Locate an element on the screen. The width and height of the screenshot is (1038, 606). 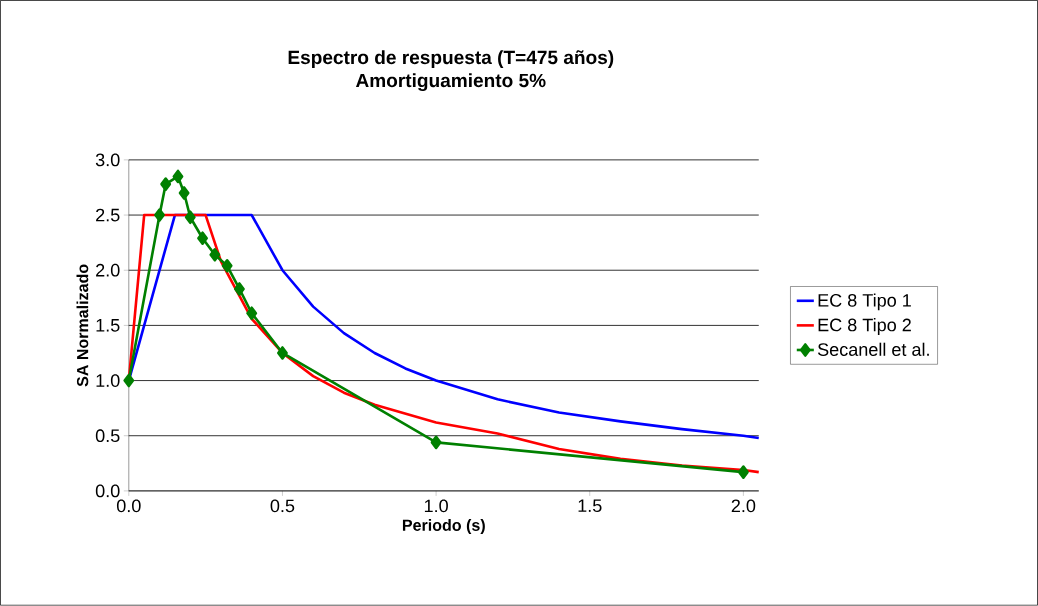
x-axis-title: Periodo (s) is located at coordinates (443, 527).